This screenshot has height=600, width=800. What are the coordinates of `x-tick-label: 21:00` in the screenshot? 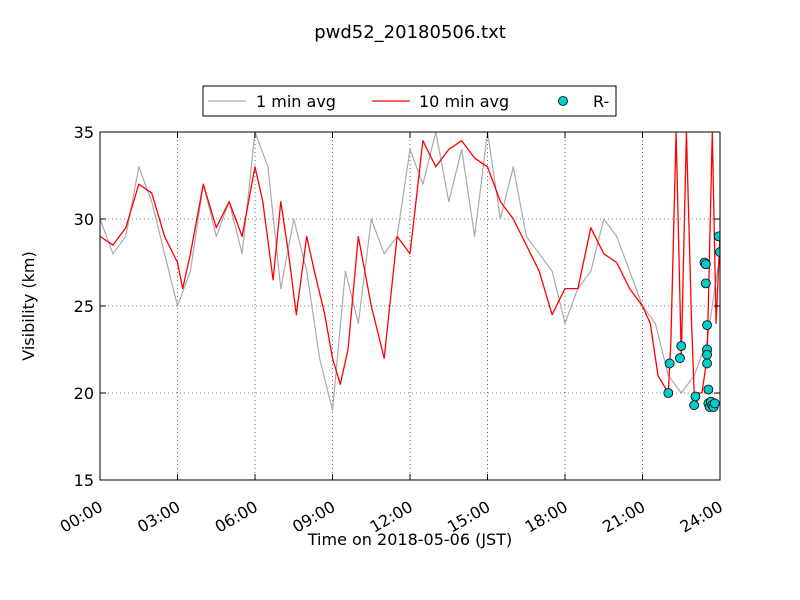 It's located at (623, 517).